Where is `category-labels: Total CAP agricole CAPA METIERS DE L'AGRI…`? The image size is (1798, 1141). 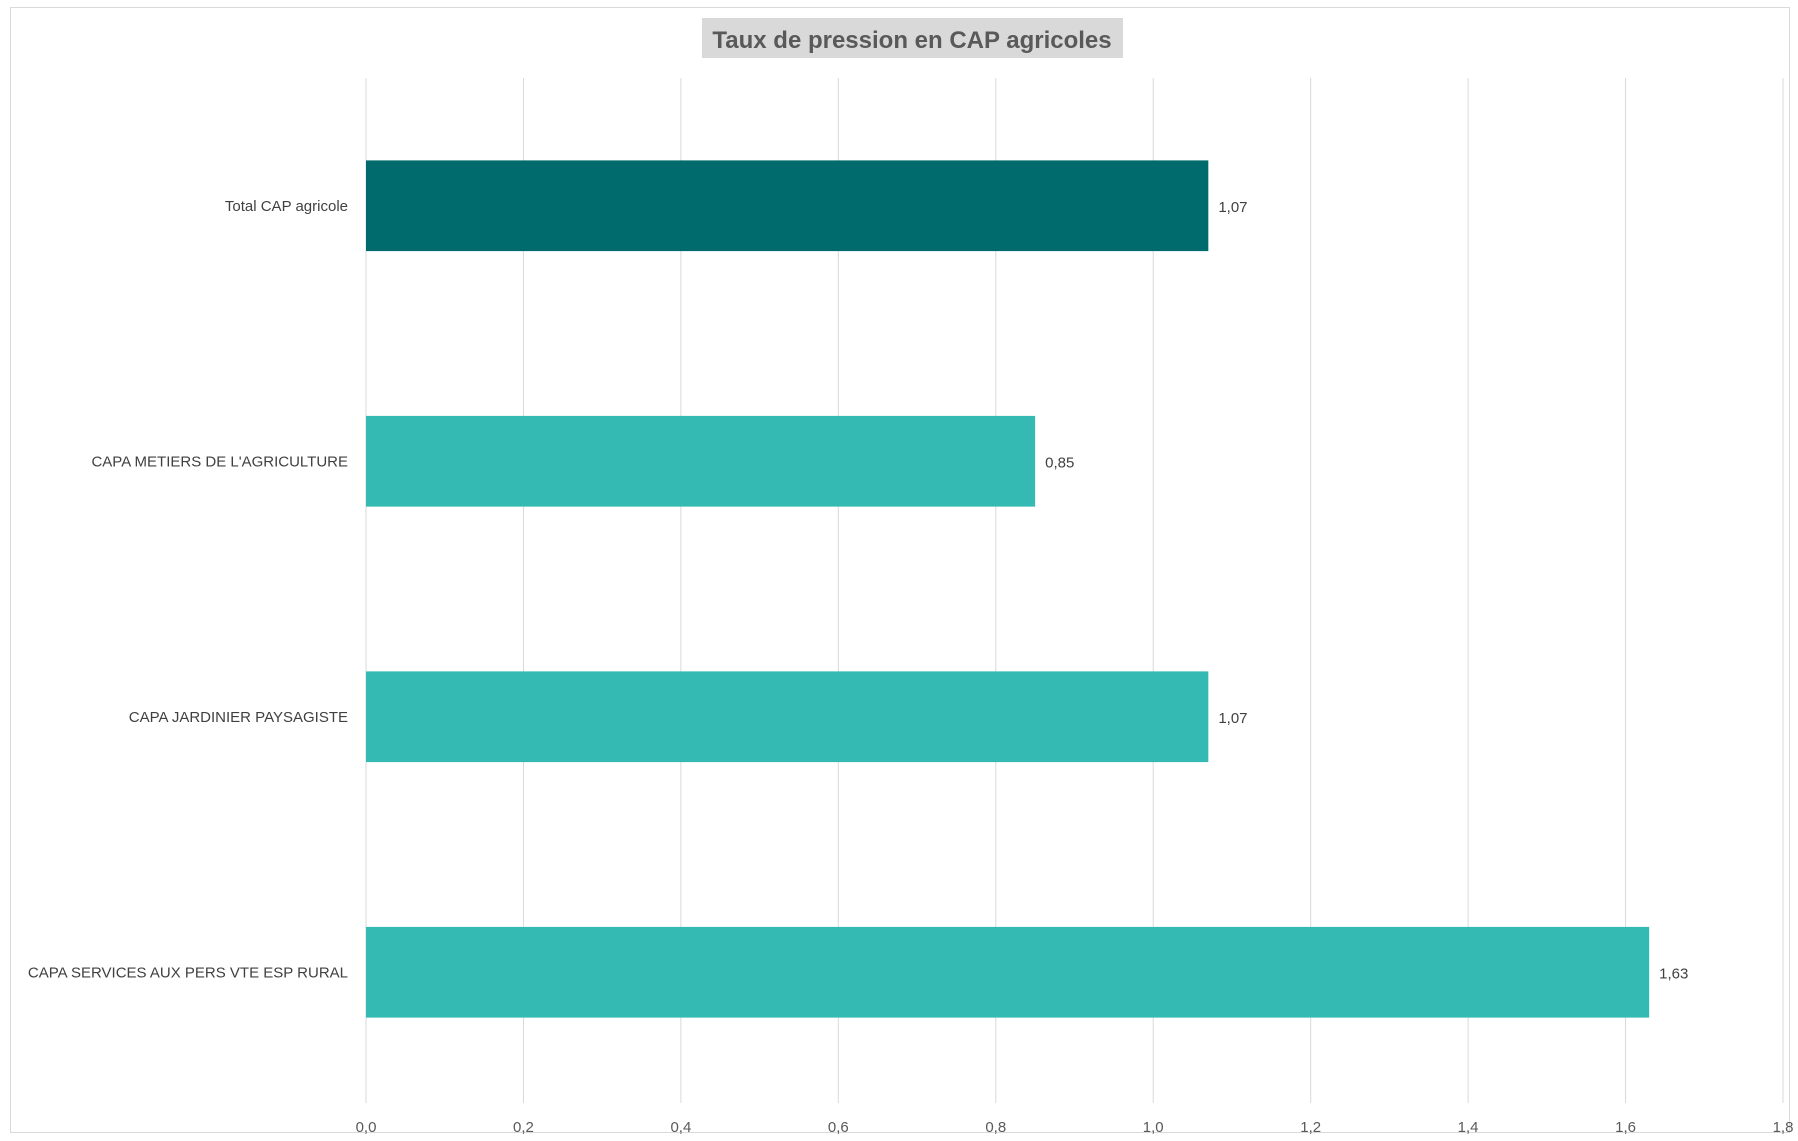
category-labels: Total CAP agricole CAPA METIERS DE L'AGRI… is located at coordinates (188, 590).